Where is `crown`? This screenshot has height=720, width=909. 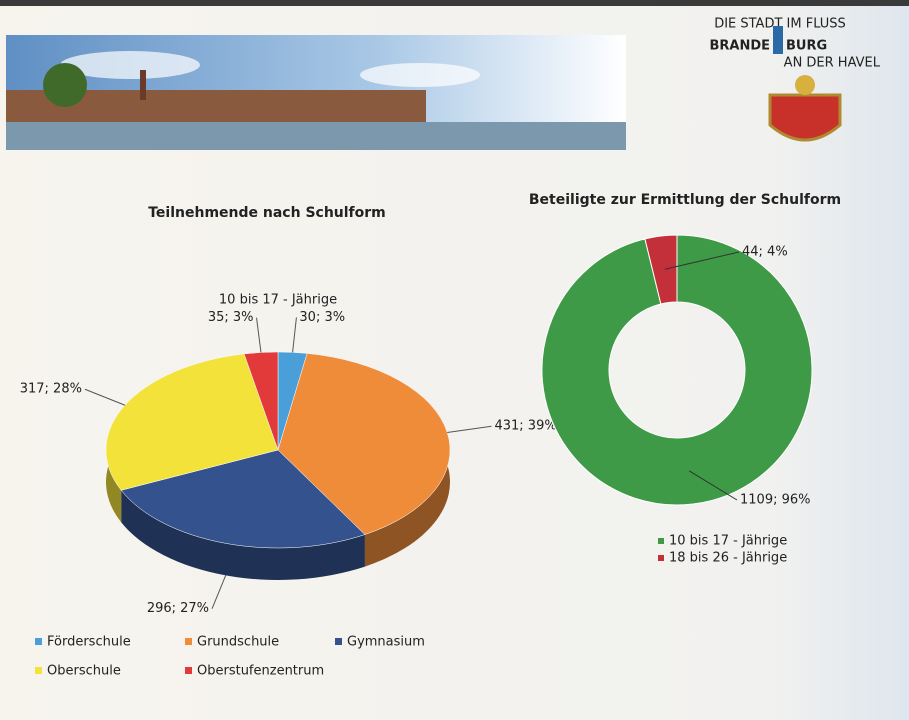 crown is located at coordinates (805, 85).